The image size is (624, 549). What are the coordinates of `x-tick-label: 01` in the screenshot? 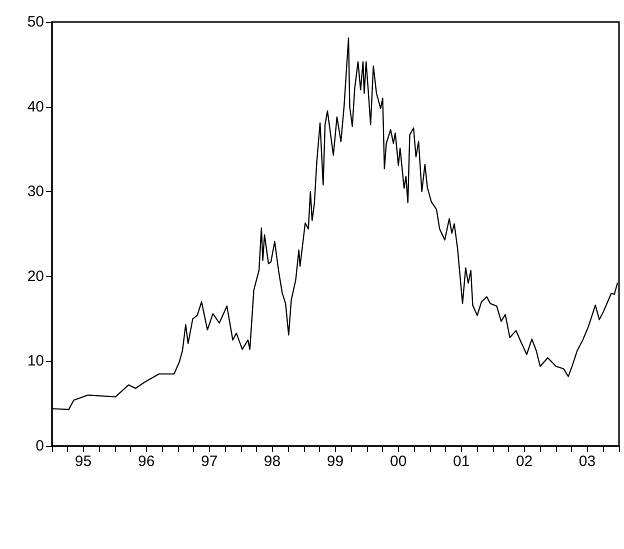 It's located at (461, 461).